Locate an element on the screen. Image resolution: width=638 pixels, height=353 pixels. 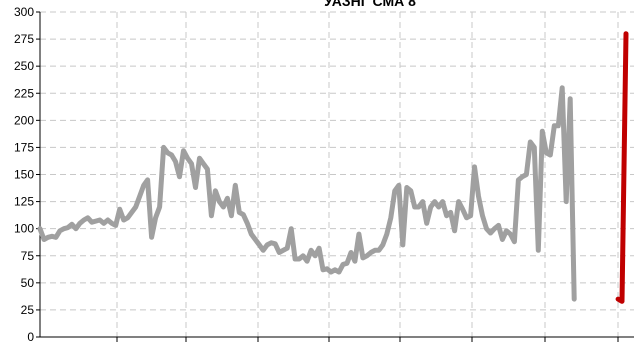
y-tick-label: 200 is located at coordinates (24, 120).